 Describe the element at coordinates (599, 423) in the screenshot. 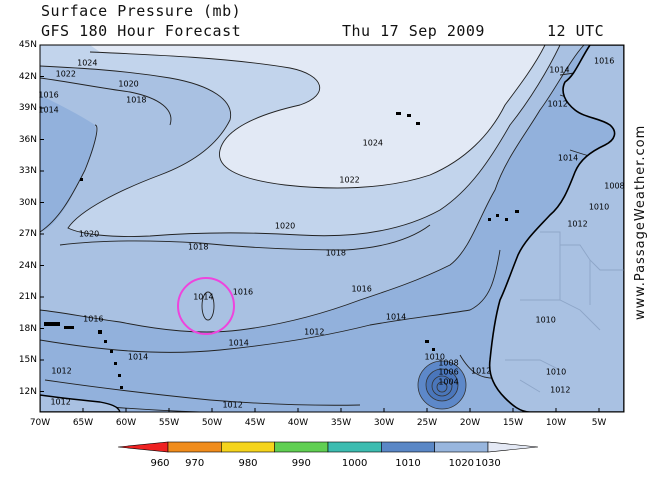

I see `longitude-label: 5W` at that location.